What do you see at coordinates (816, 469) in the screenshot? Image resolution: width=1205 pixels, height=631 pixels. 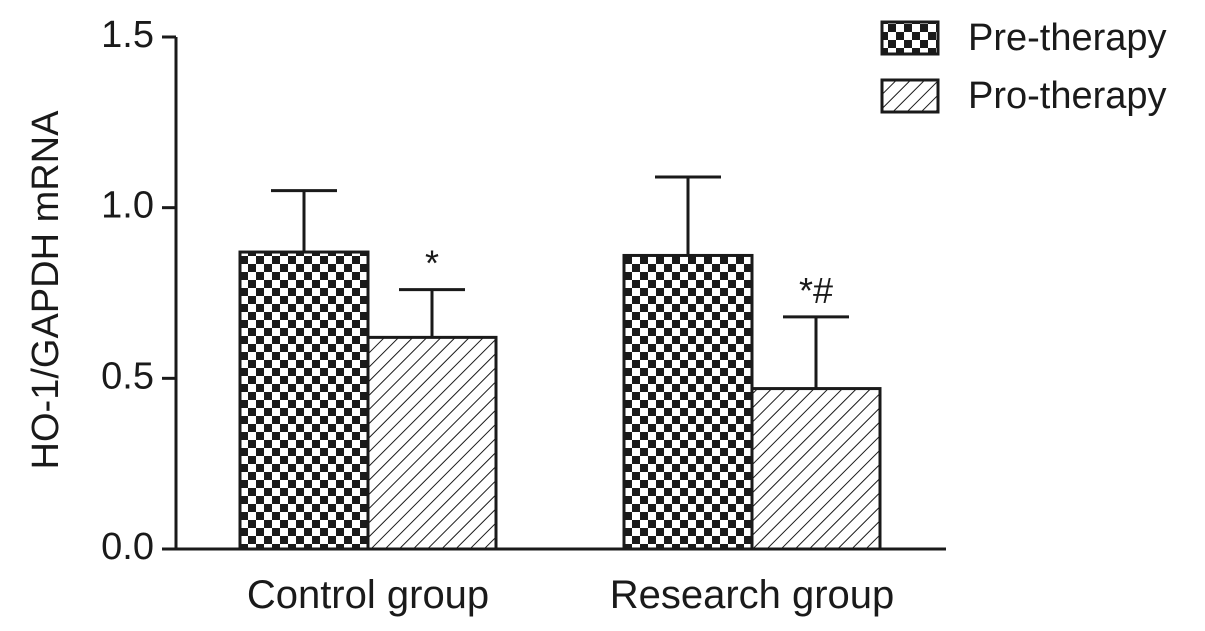 I see `bar-research-group-pro-therapy` at bounding box center [816, 469].